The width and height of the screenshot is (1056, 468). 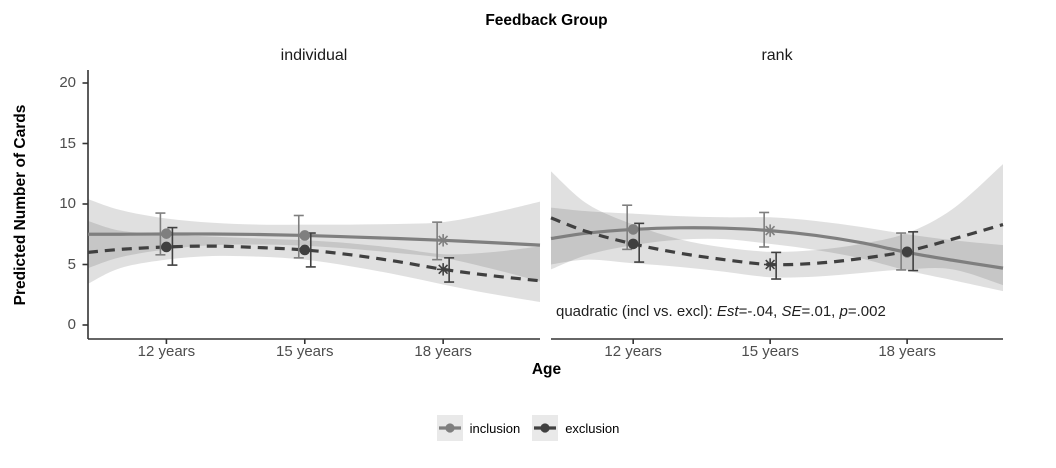 What do you see at coordinates (636, 311) in the screenshot?
I see `annotation-segment: quadratic (incl vs. excl):` at bounding box center [636, 311].